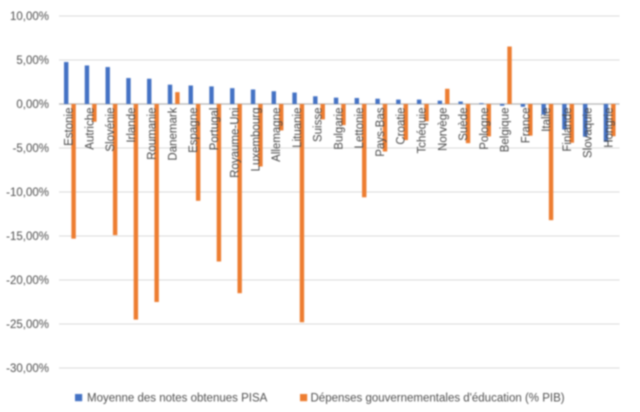 The height and width of the screenshot is (412, 640). Describe the element at coordinates (402, 126) in the screenshot. I see `svg-text: Croatie` at that location.